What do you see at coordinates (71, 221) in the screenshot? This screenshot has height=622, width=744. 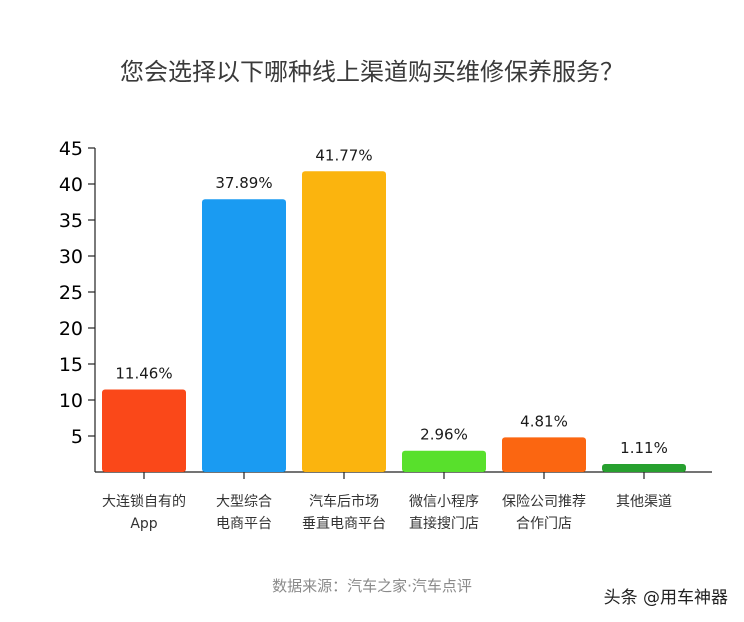 I see `y-tick-label: 35` at bounding box center [71, 221].